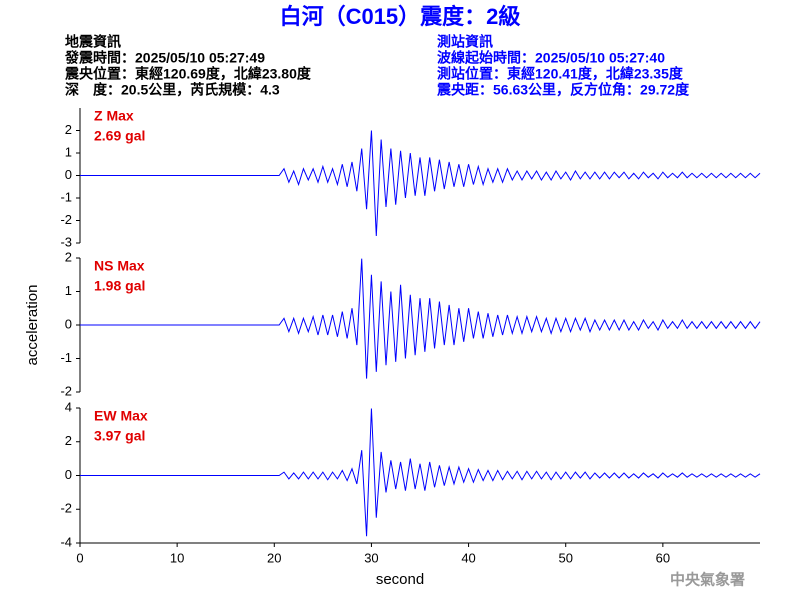 This screenshot has width=800, height=600. What do you see at coordinates (119, 286) in the screenshot?
I see `max-label: 1.98 gal` at bounding box center [119, 286].